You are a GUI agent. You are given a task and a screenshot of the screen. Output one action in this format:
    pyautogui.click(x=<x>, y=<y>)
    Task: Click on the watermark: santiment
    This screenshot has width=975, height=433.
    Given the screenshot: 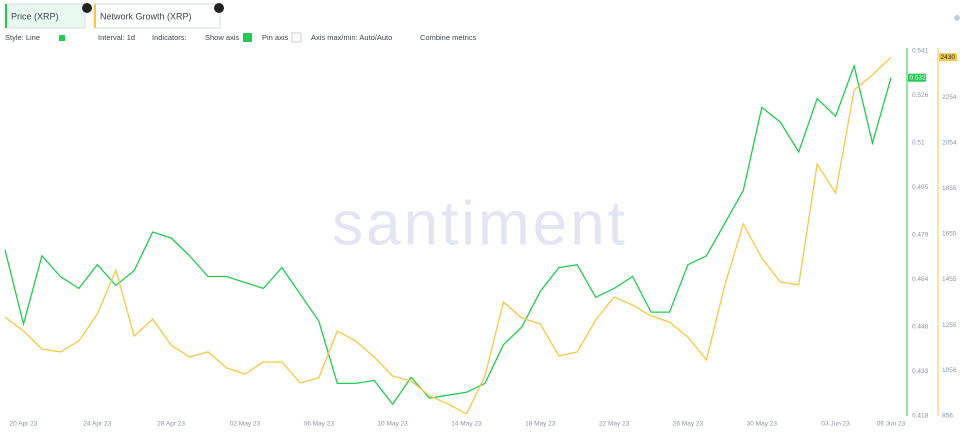 What is the action you would take?
    pyautogui.click(x=480, y=223)
    